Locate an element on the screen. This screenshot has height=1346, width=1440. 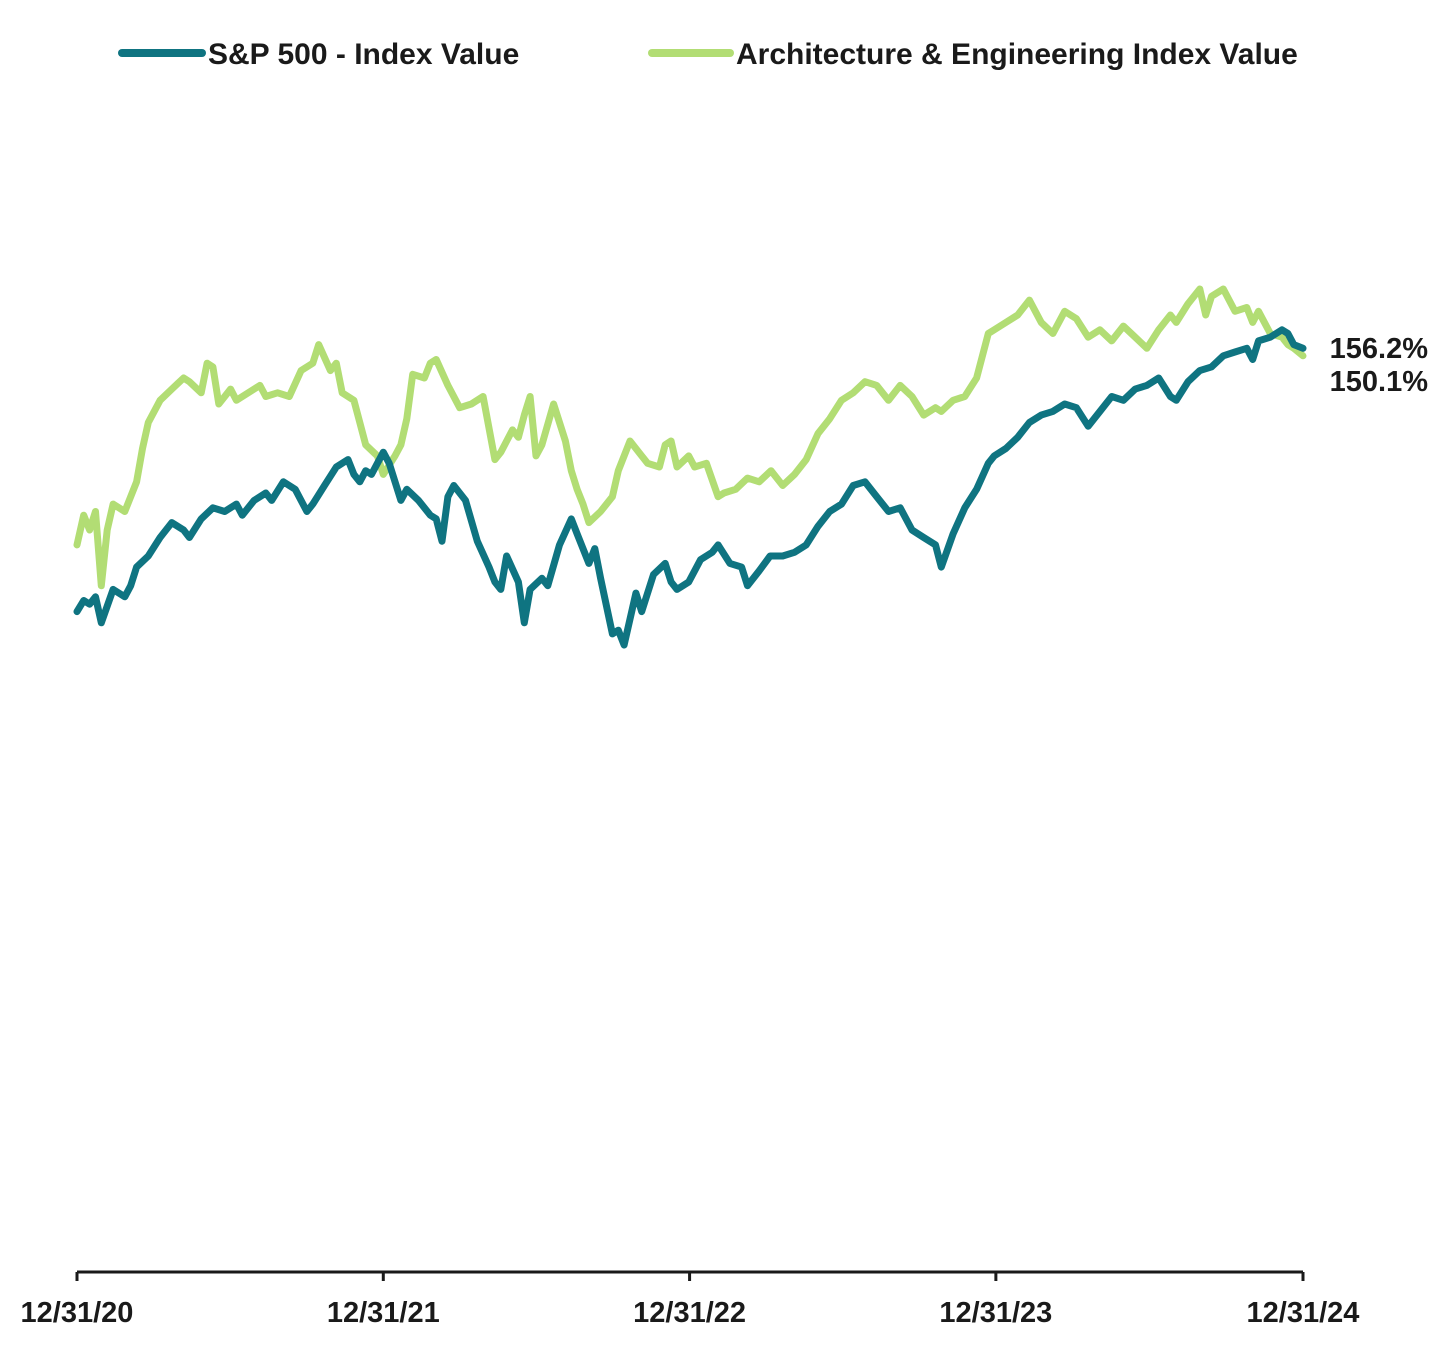
end-label-sp500: 150.1% is located at coordinates (1379, 382).